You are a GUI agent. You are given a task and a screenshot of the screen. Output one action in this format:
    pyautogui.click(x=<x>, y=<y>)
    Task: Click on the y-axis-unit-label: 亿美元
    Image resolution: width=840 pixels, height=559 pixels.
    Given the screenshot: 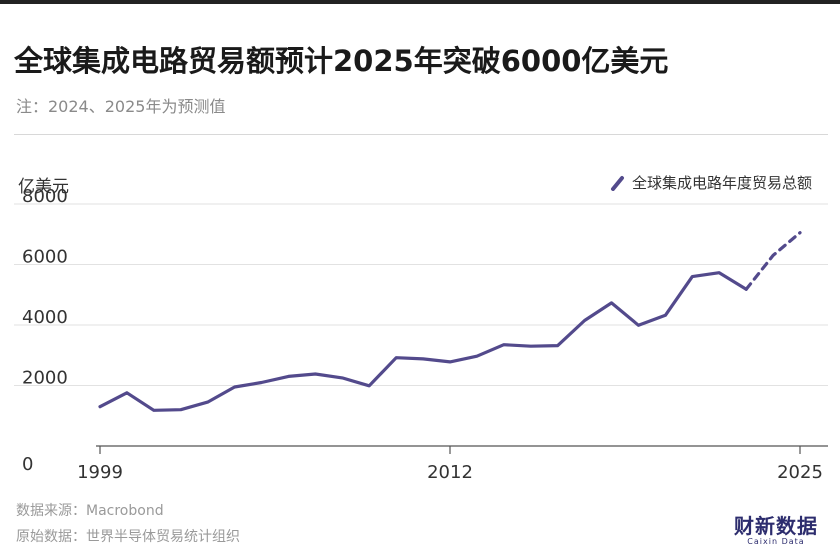 What is the action you would take?
    pyautogui.click(x=43, y=187)
    